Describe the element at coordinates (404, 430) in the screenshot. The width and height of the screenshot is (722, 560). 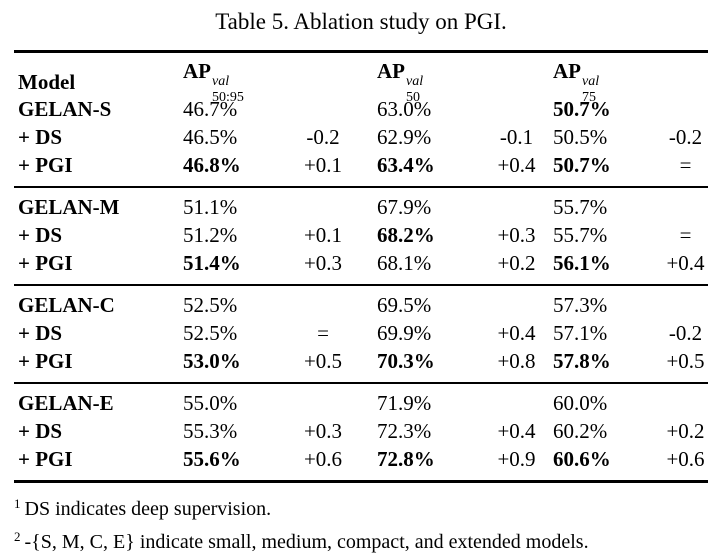
I see `ap50-cell: 72.3%` at that location.